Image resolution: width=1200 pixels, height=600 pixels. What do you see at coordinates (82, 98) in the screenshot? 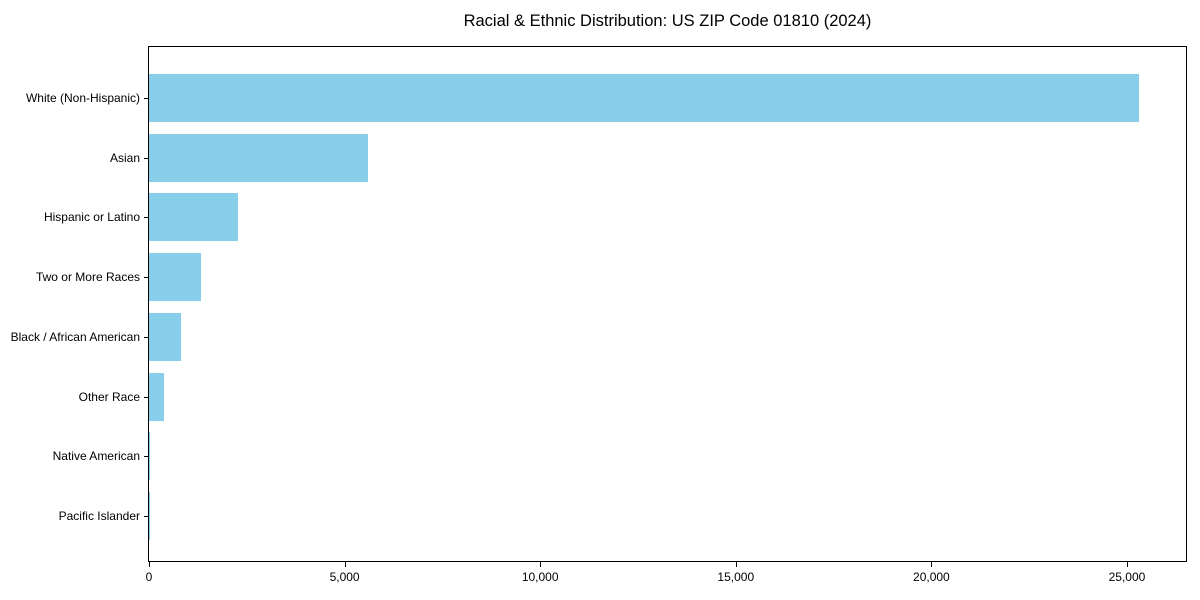
I see `y-axis-category-label: White (Non-Hispanic)` at bounding box center [82, 98].